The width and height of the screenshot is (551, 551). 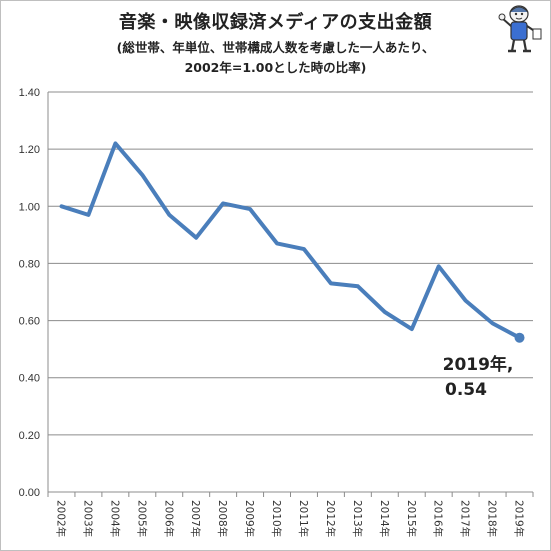 I want to click on data-point-2019, so click(x=519, y=337).